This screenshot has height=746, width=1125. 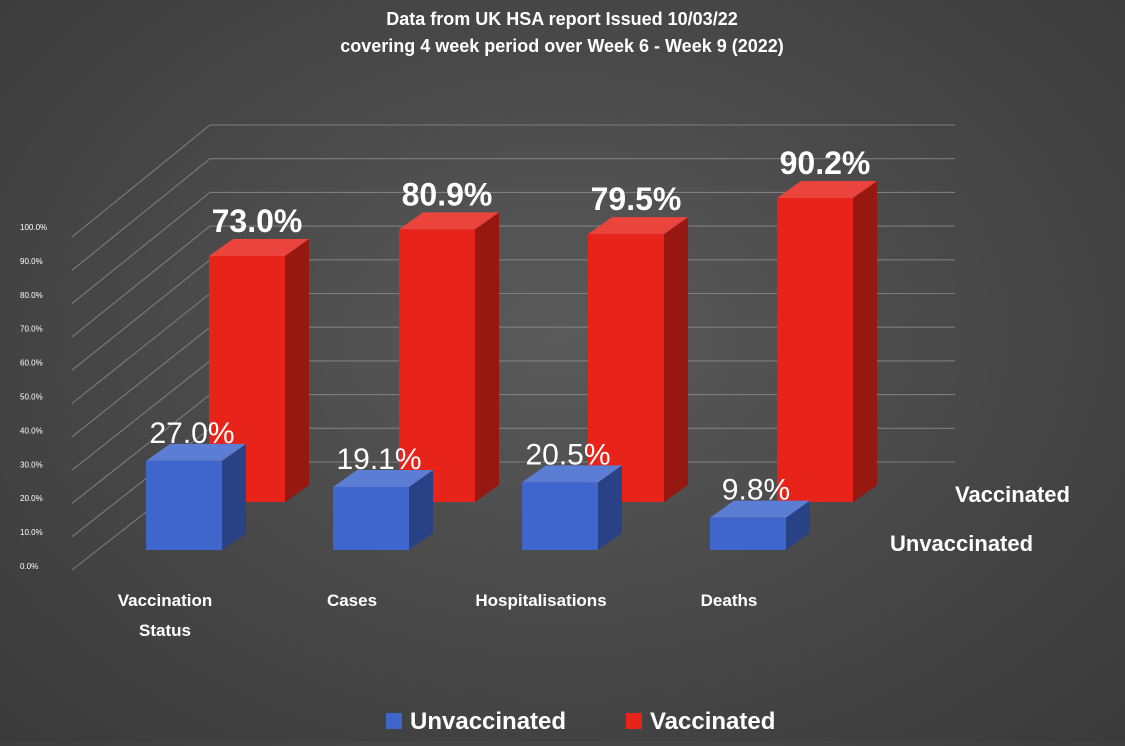 What do you see at coordinates (447, 194) in the screenshot?
I see `data-label-vaccinated: 80.9%` at bounding box center [447, 194].